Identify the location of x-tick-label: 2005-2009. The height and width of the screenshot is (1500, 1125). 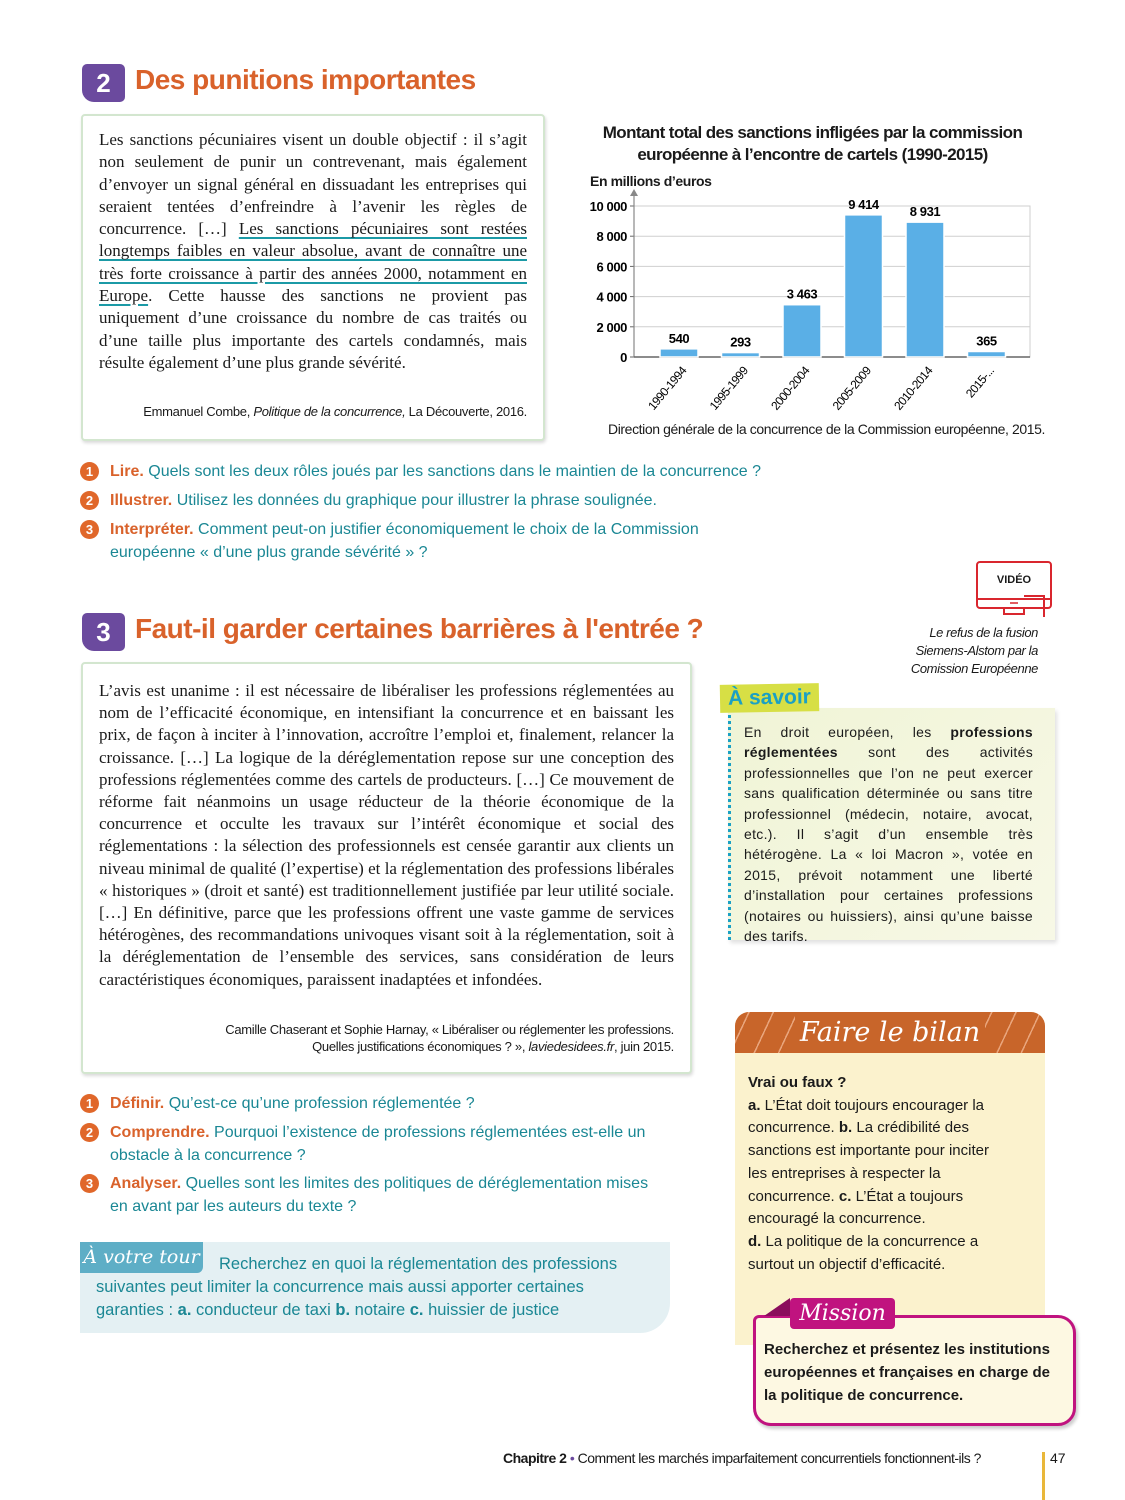
(852, 388).